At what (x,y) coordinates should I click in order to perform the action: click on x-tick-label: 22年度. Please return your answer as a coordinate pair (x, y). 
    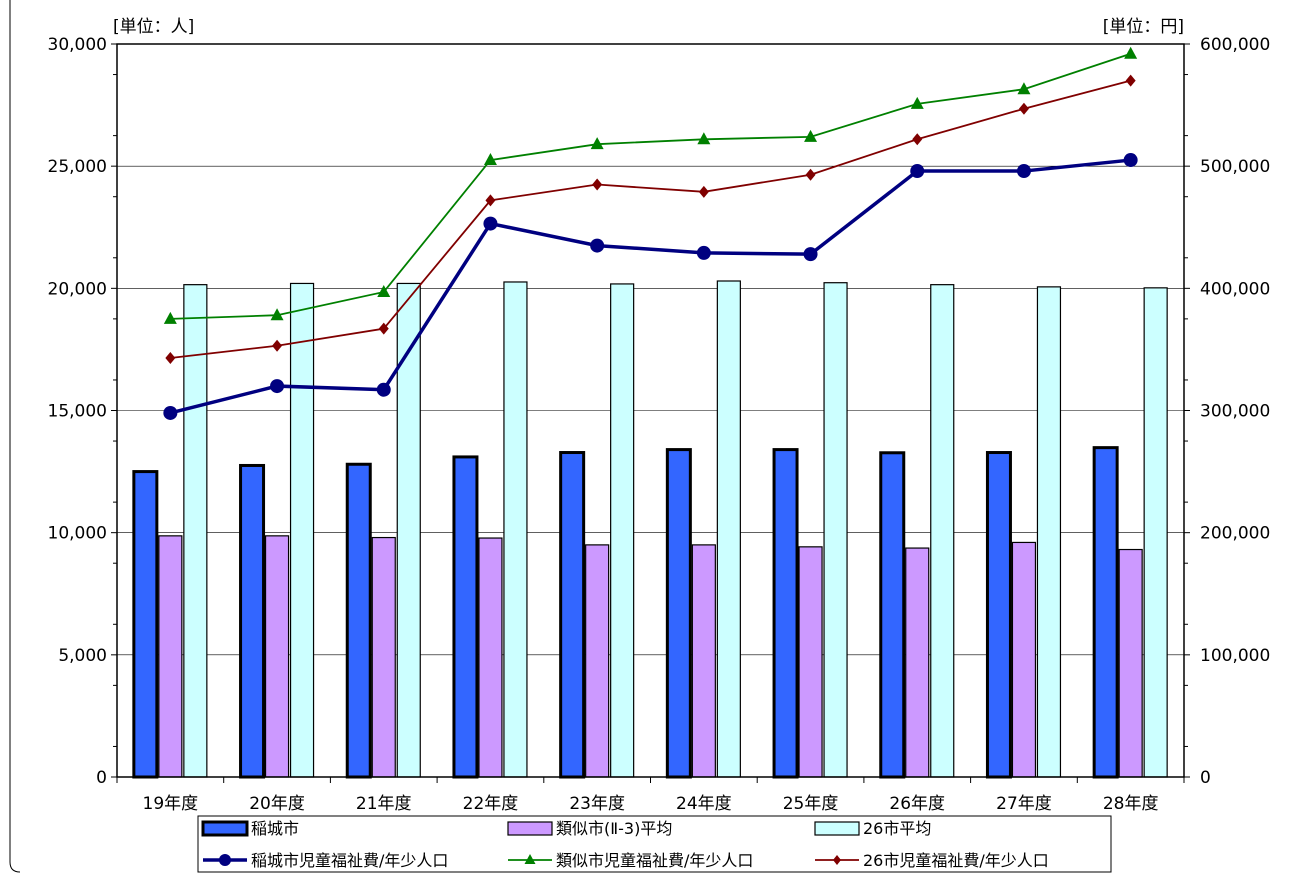
    Looking at the image, I should click on (491, 804).